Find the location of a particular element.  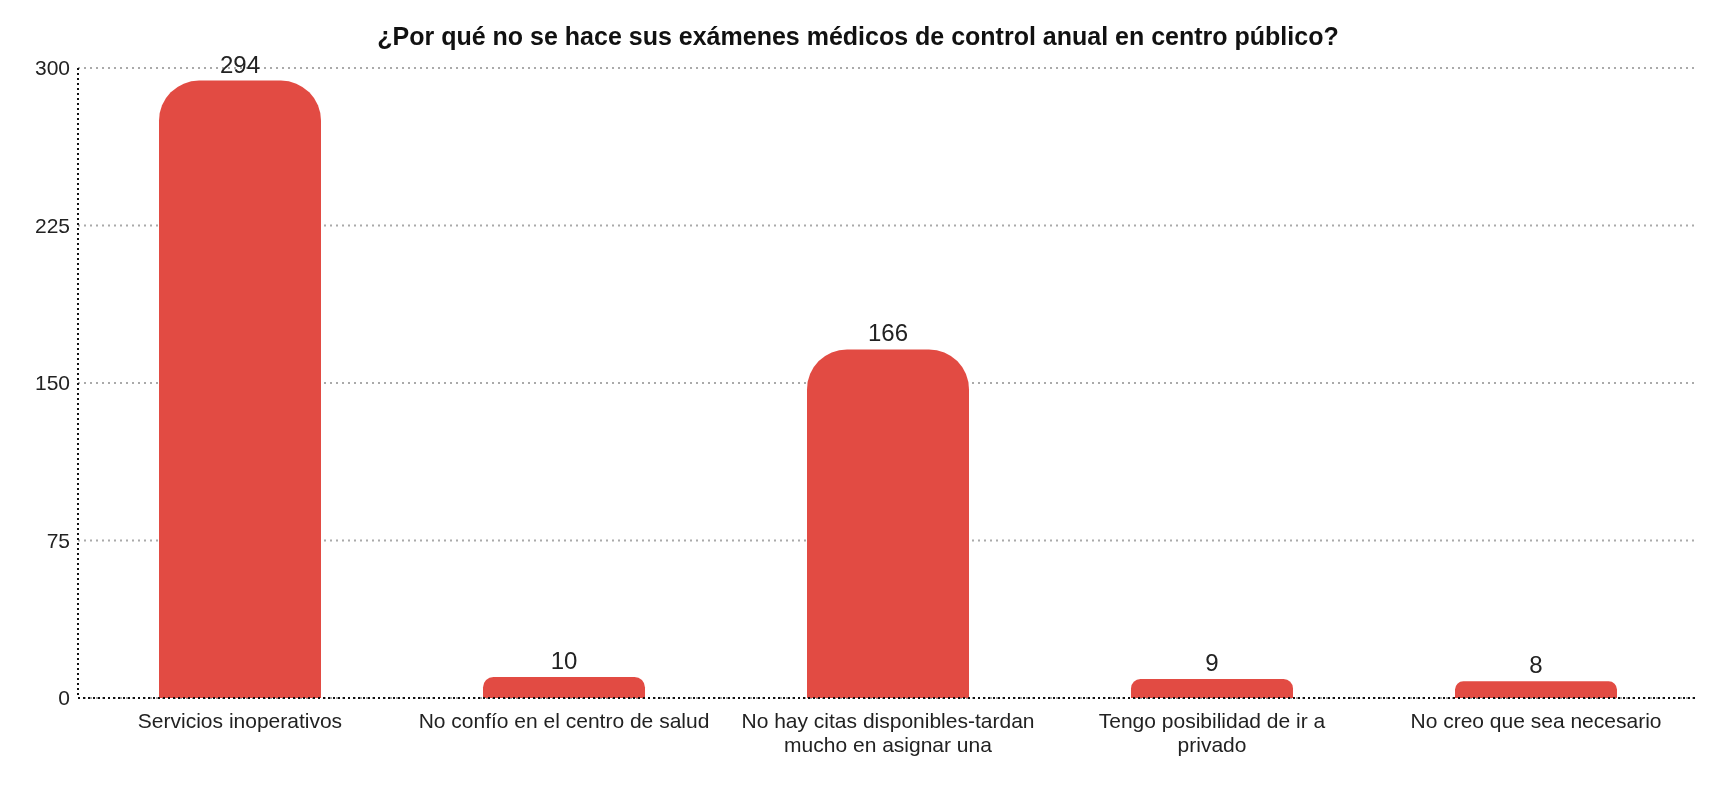

x-tick-label: No creo que sea necesario is located at coordinates (1536, 720).